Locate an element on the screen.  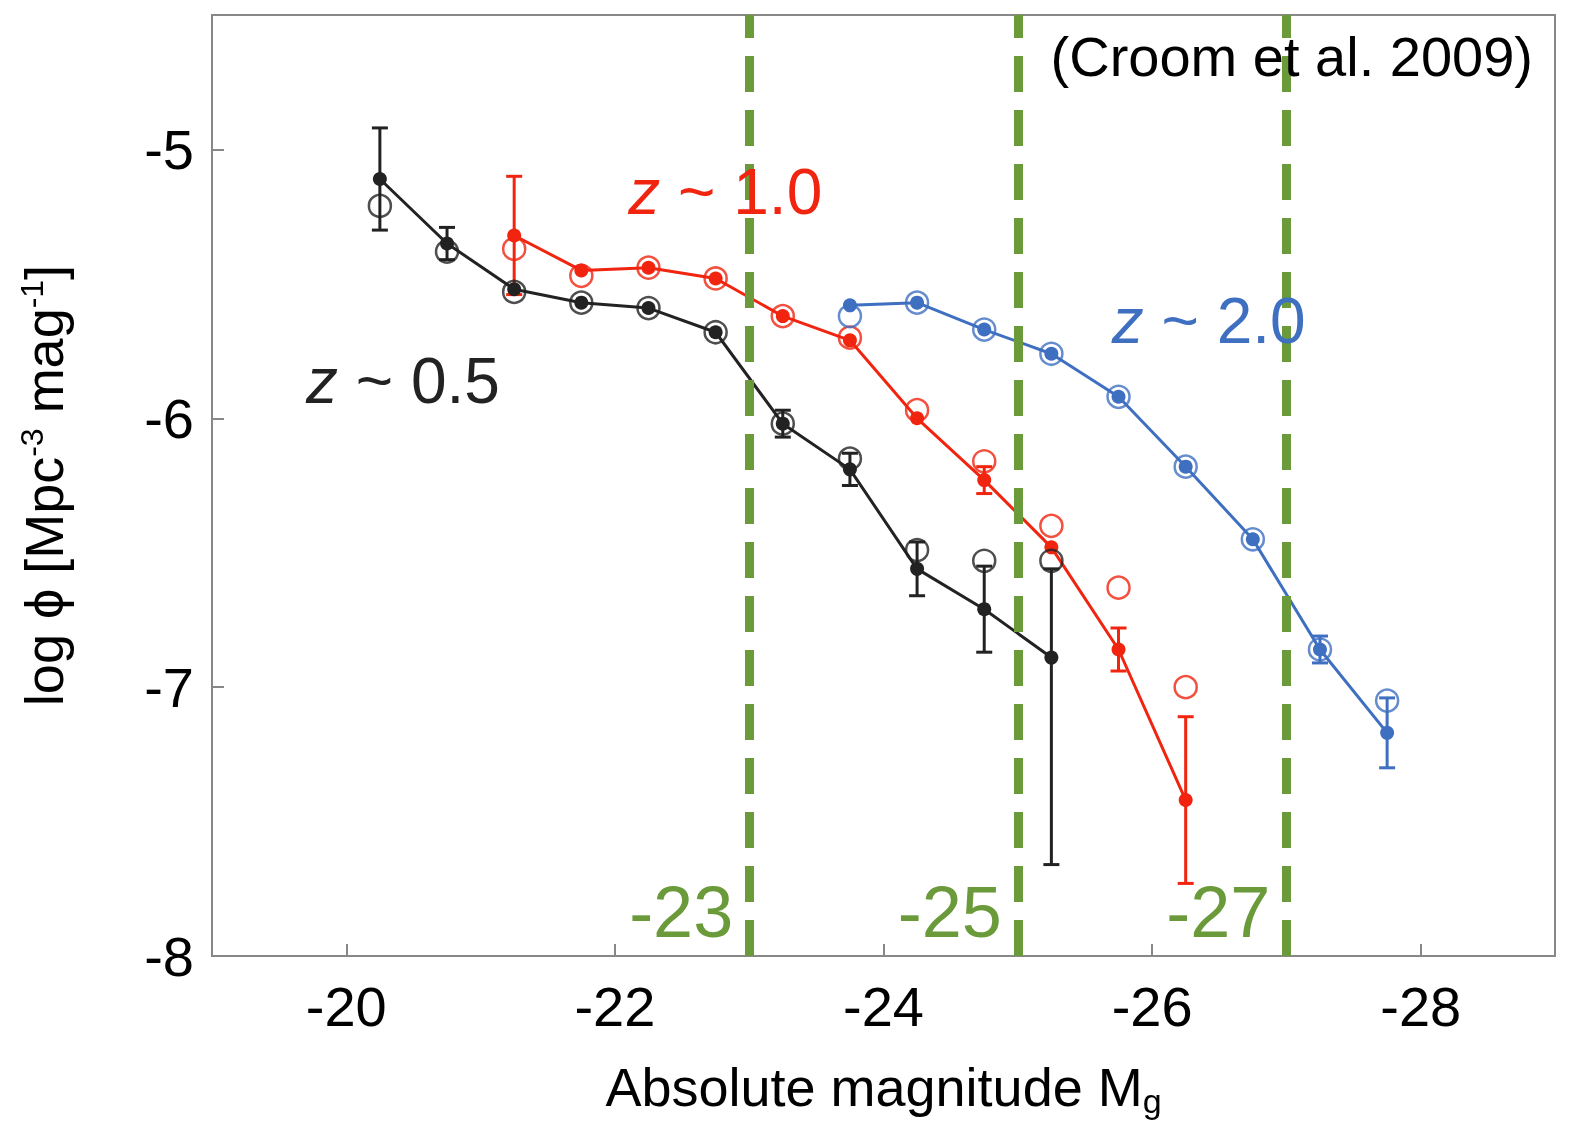
x-tick-label: -20 is located at coordinates (346, 1006).